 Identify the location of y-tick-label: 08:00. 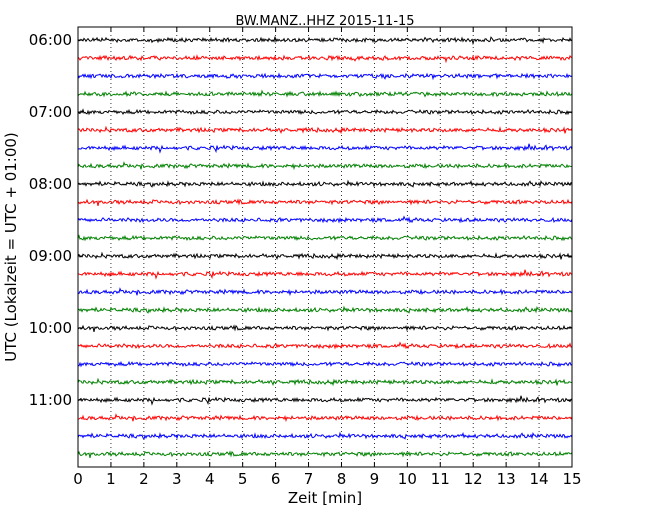
(50, 184).